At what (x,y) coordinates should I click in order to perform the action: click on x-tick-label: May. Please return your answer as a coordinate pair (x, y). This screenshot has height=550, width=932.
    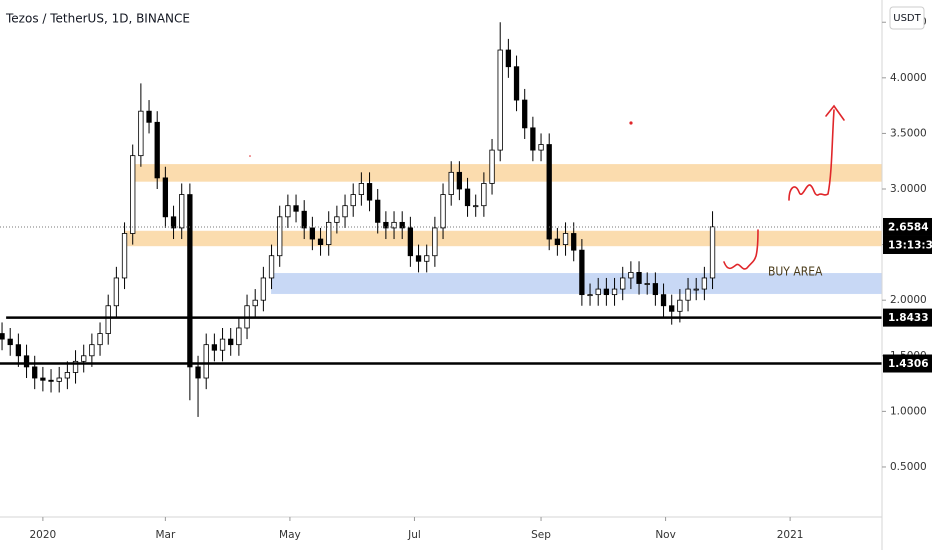
    Looking at the image, I should click on (290, 535).